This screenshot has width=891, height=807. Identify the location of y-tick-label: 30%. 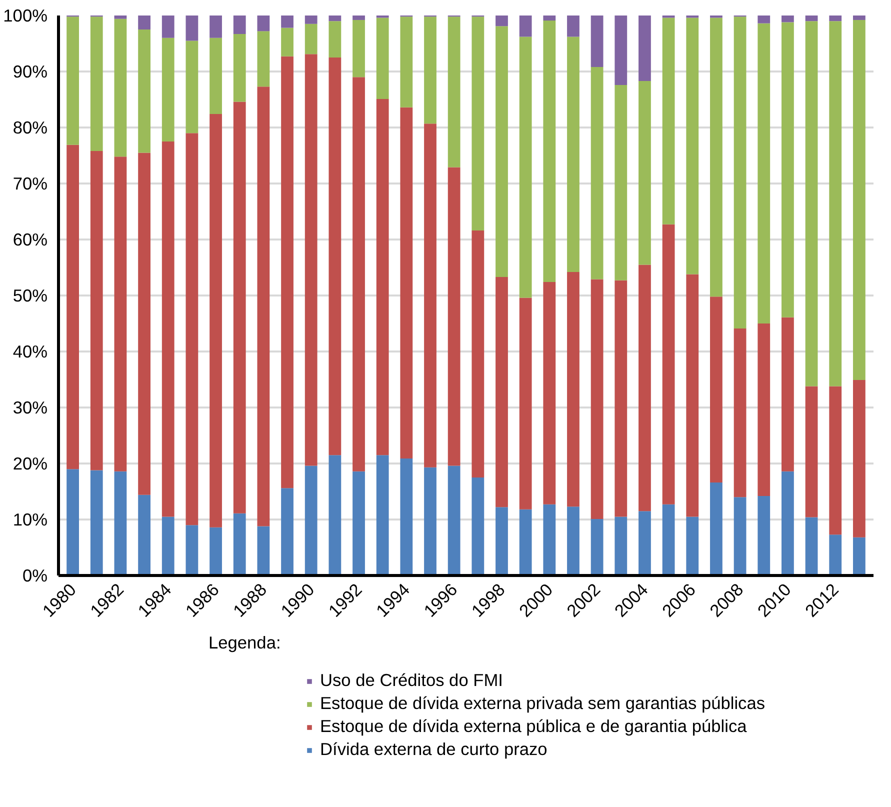
(30, 408).